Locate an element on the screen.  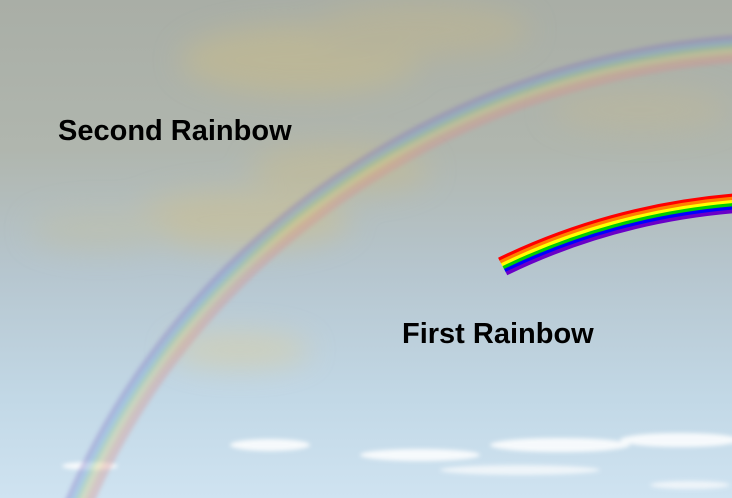
first-rainbow-arc is located at coordinates (615, 234).